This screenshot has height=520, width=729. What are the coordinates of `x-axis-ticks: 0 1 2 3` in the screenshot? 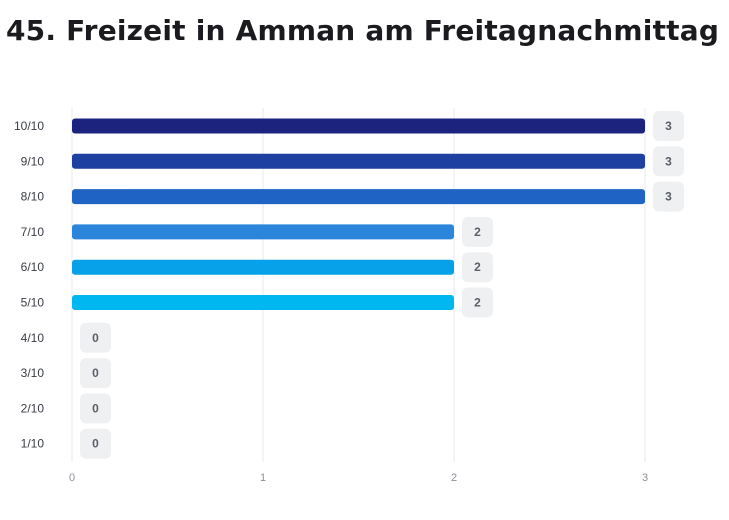 It's located at (358, 478).